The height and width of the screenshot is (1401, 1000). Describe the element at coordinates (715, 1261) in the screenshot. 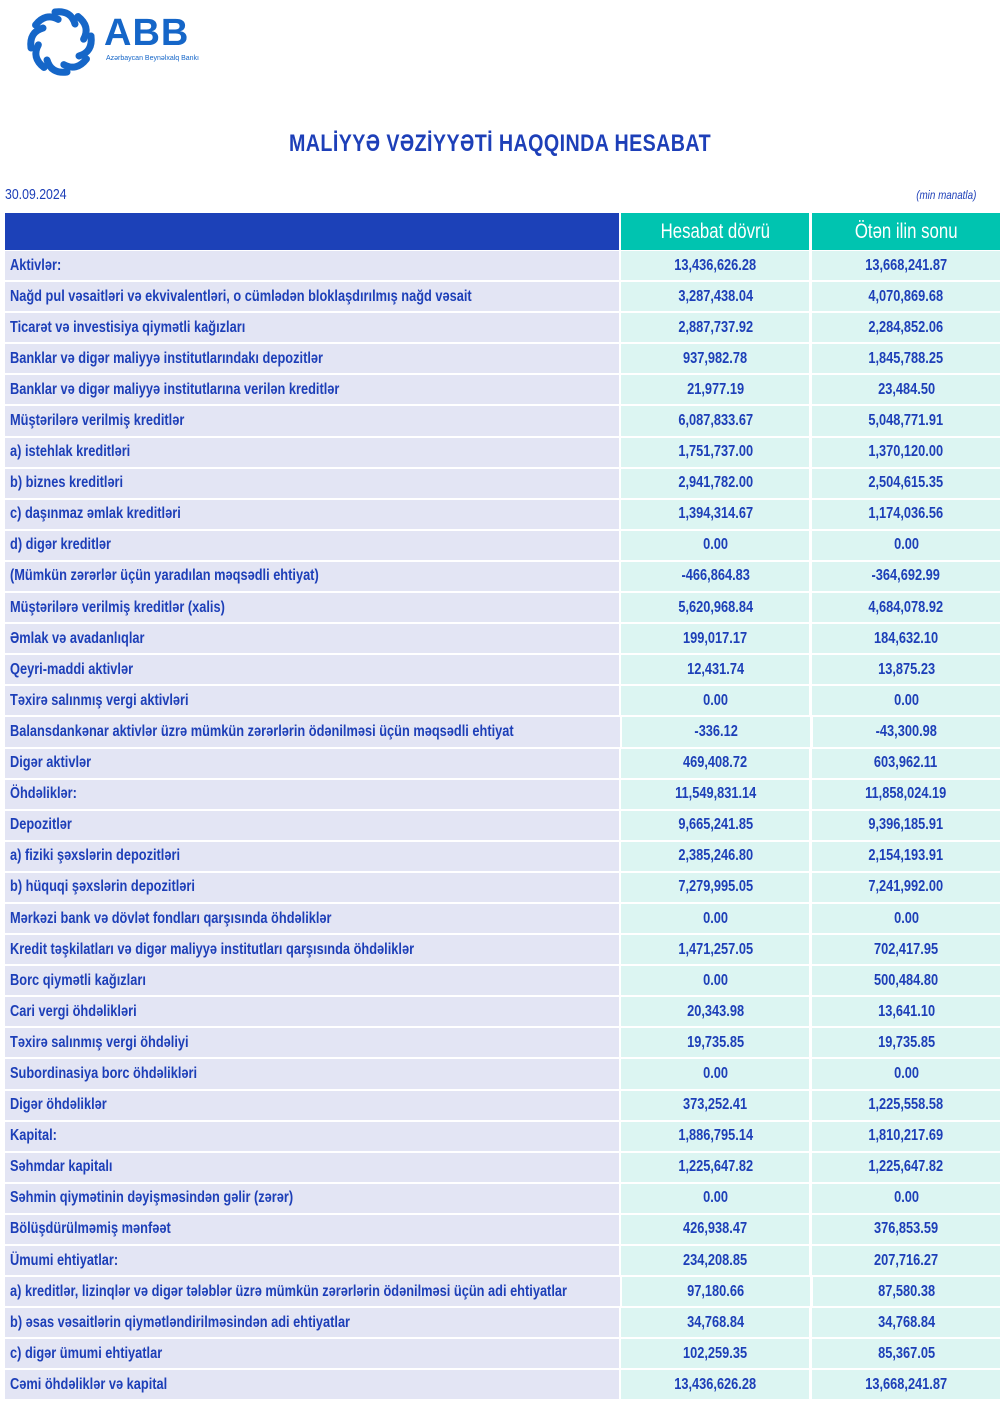

I see `row-current-value: 234,208.85` at that location.